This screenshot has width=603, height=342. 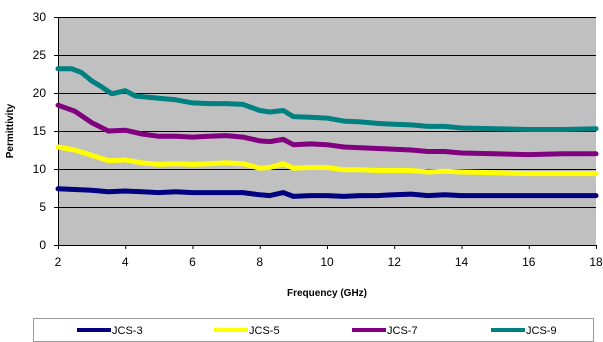 I want to click on x-tick-label: 2, so click(x=58, y=262).